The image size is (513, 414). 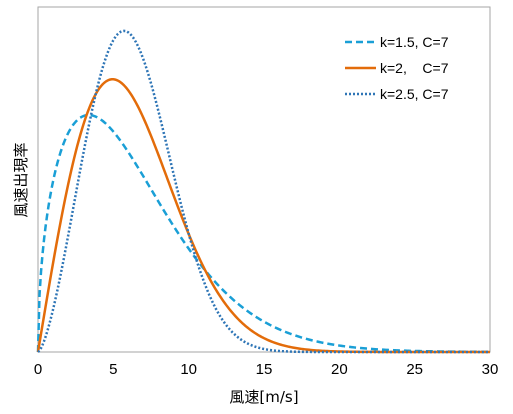 I want to click on x-axis-title: 風速[m/s], so click(x=263, y=397).